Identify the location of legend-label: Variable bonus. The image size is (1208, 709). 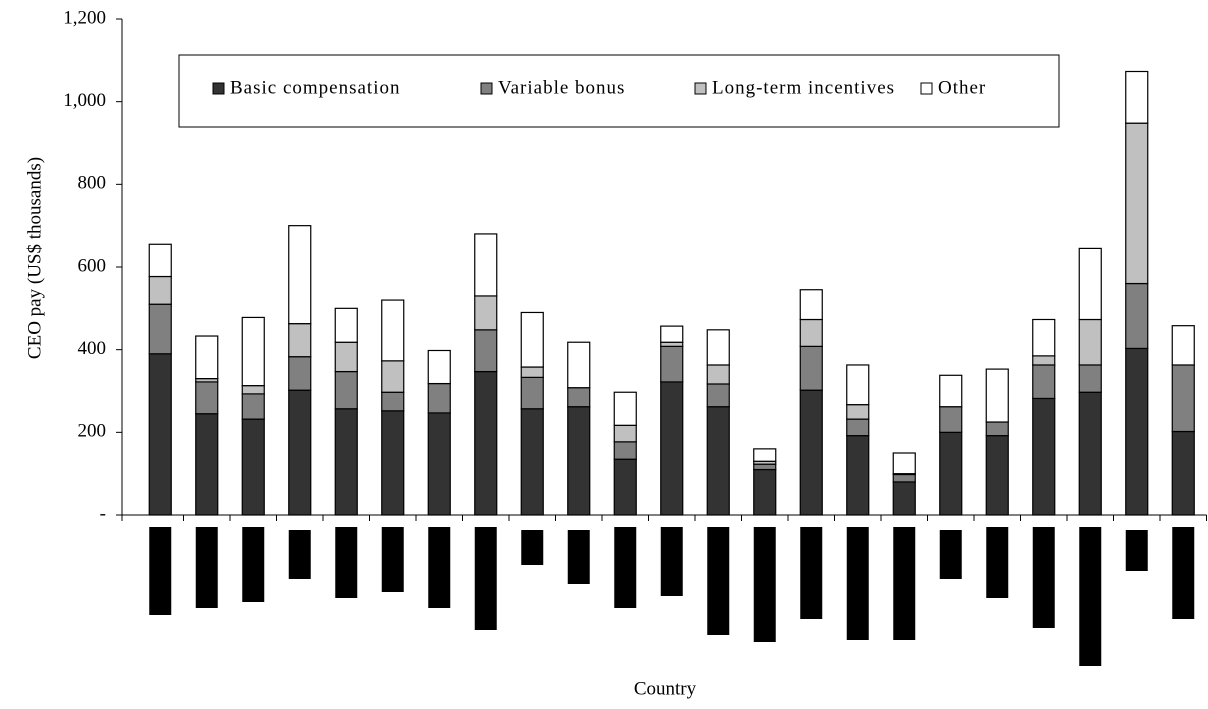
(561, 87).